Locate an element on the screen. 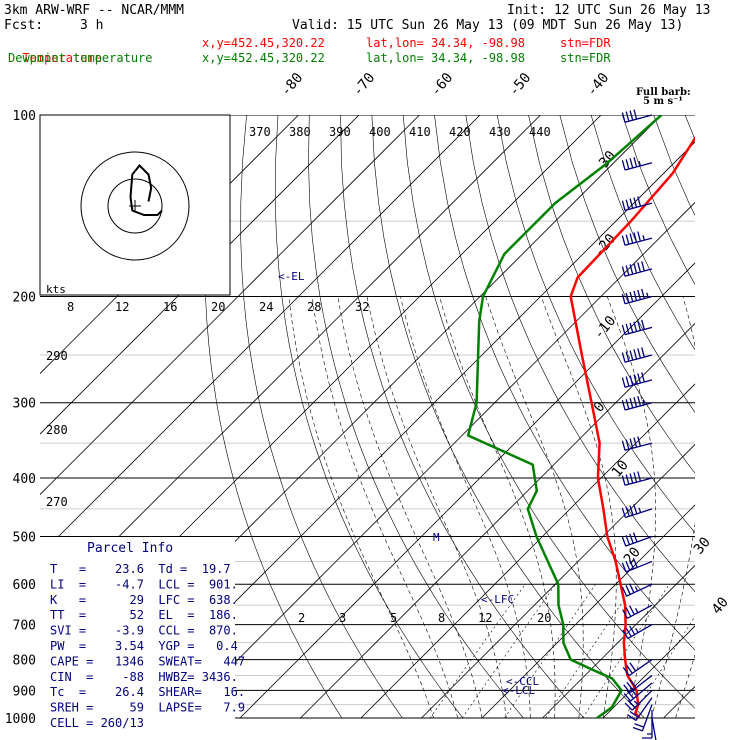  theta-e-label: 370 is located at coordinates (260, 132).